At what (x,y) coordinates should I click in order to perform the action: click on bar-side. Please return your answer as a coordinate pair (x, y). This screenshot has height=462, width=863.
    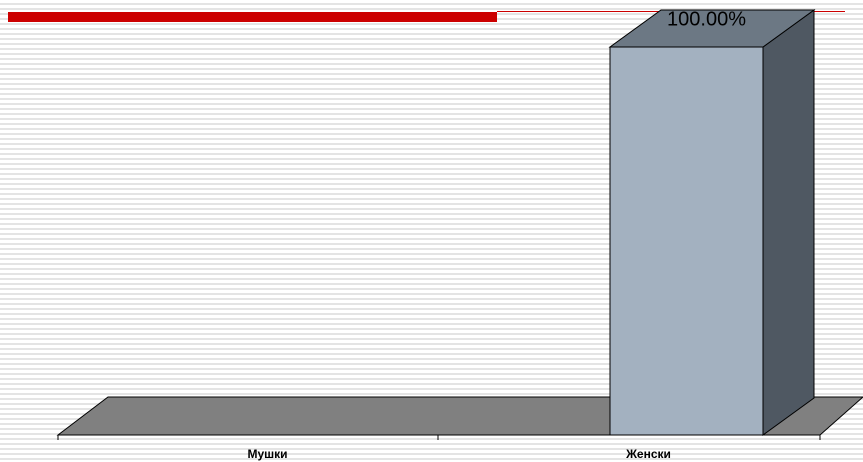
    Looking at the image, I should click on (788, 222).